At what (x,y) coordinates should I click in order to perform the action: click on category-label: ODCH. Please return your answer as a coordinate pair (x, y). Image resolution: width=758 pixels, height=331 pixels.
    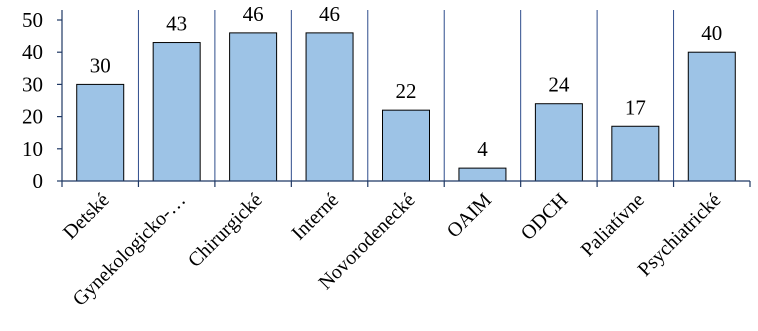
    Looking at the image, I should click on (545, 217).